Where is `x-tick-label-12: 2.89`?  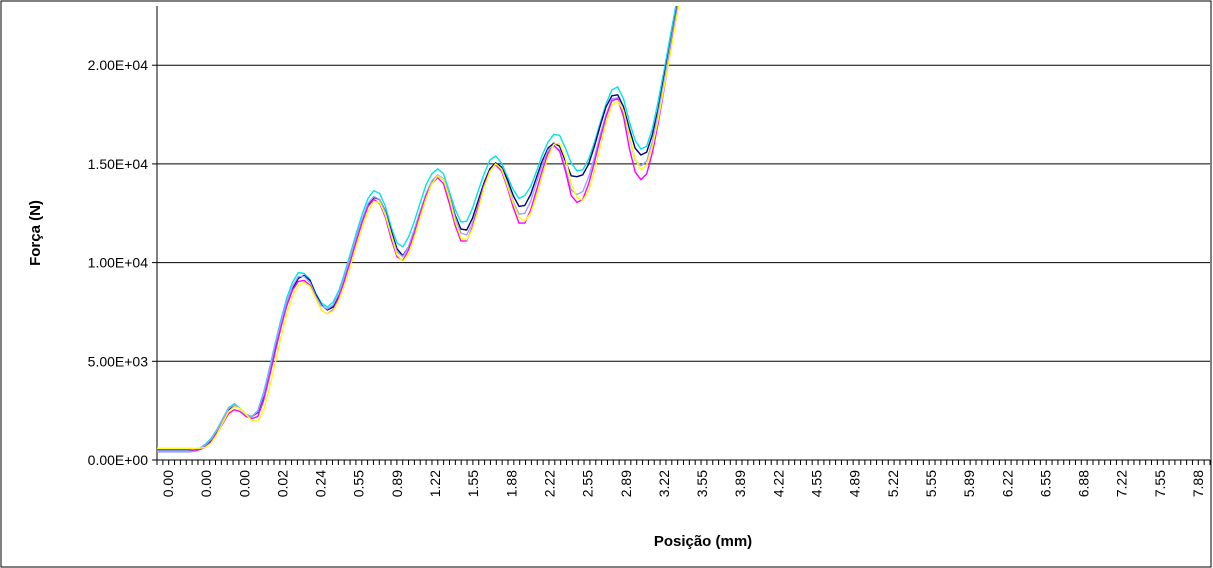
x-tick-label-12: 2.89 is located at coordinates (626, 483).